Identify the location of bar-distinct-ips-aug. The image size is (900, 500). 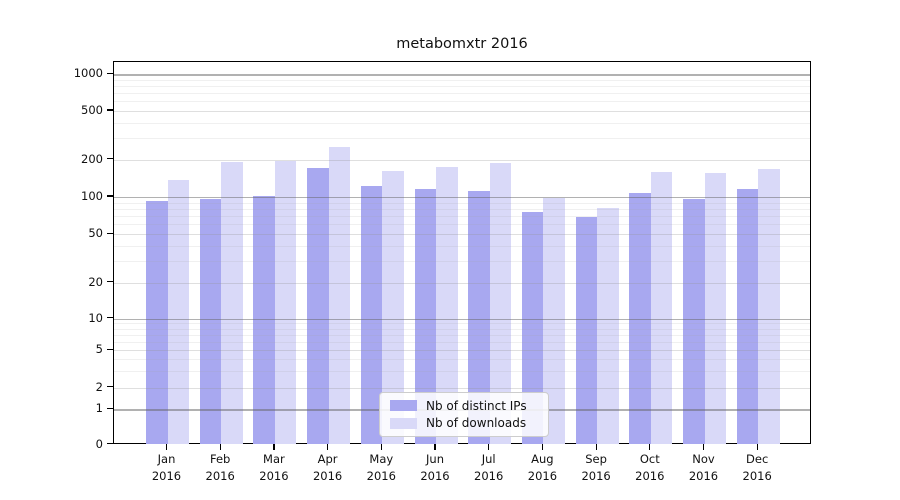
(532, 328).